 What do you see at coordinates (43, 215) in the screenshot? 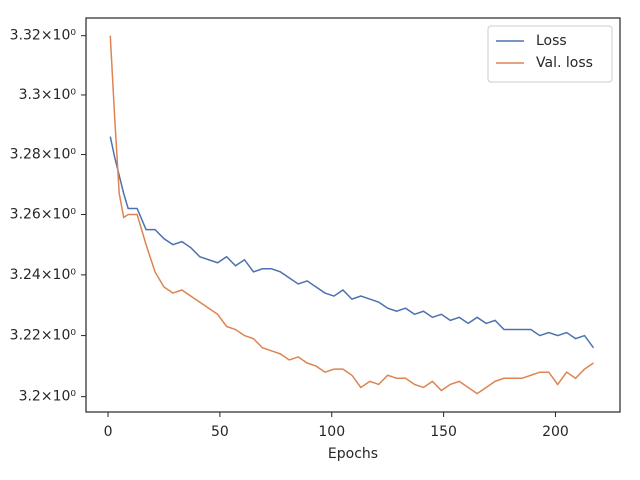
I see `y-tick-label: 3.26×10⁰` at bounding box center [43, 215].